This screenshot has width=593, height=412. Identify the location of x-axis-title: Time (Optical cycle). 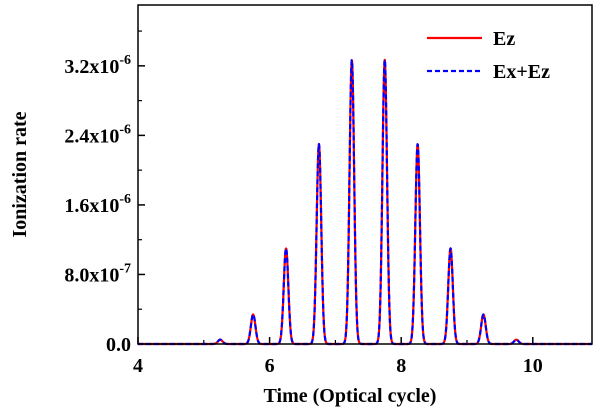
(350, 396).